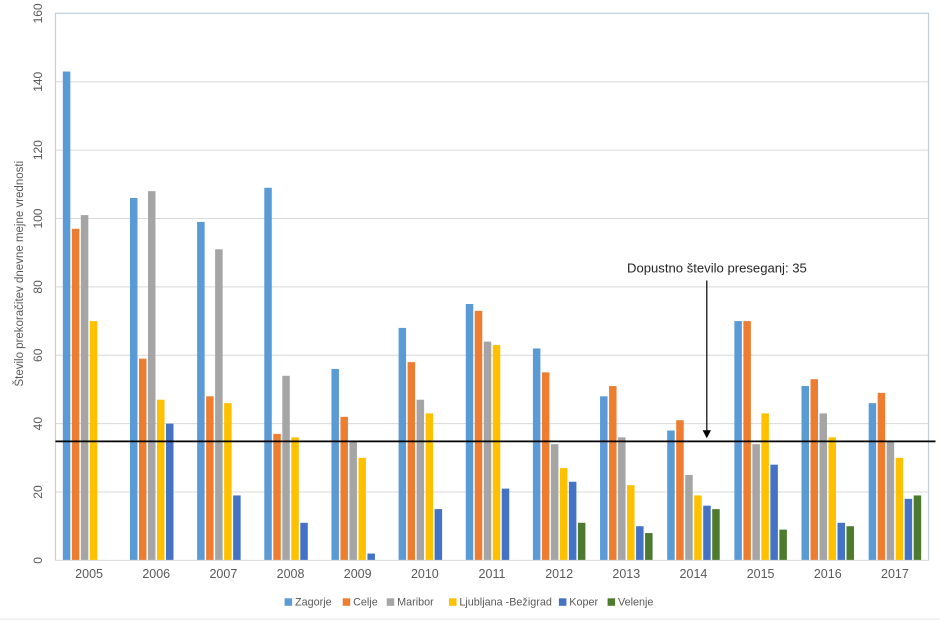 The image size is (940, 620). I want to click on svg-text: 2009, so click(358, 574).